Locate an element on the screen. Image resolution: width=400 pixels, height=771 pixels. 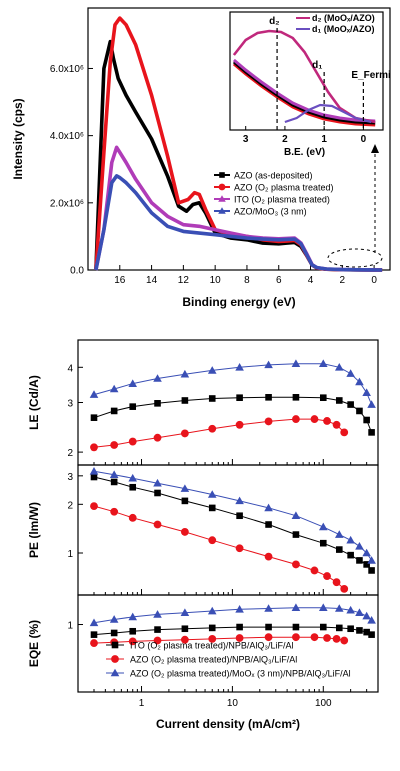
le-y-tick-label: 3 is located at coordinates (70, 404).